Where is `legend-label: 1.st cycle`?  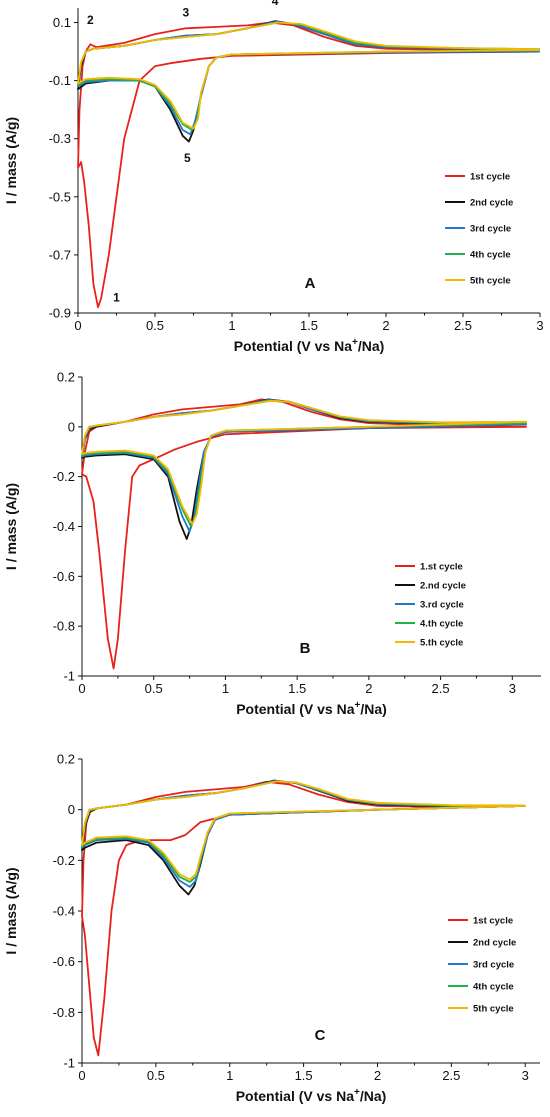 legend-label: 1.st cycle is located at coordinates (441, 567).